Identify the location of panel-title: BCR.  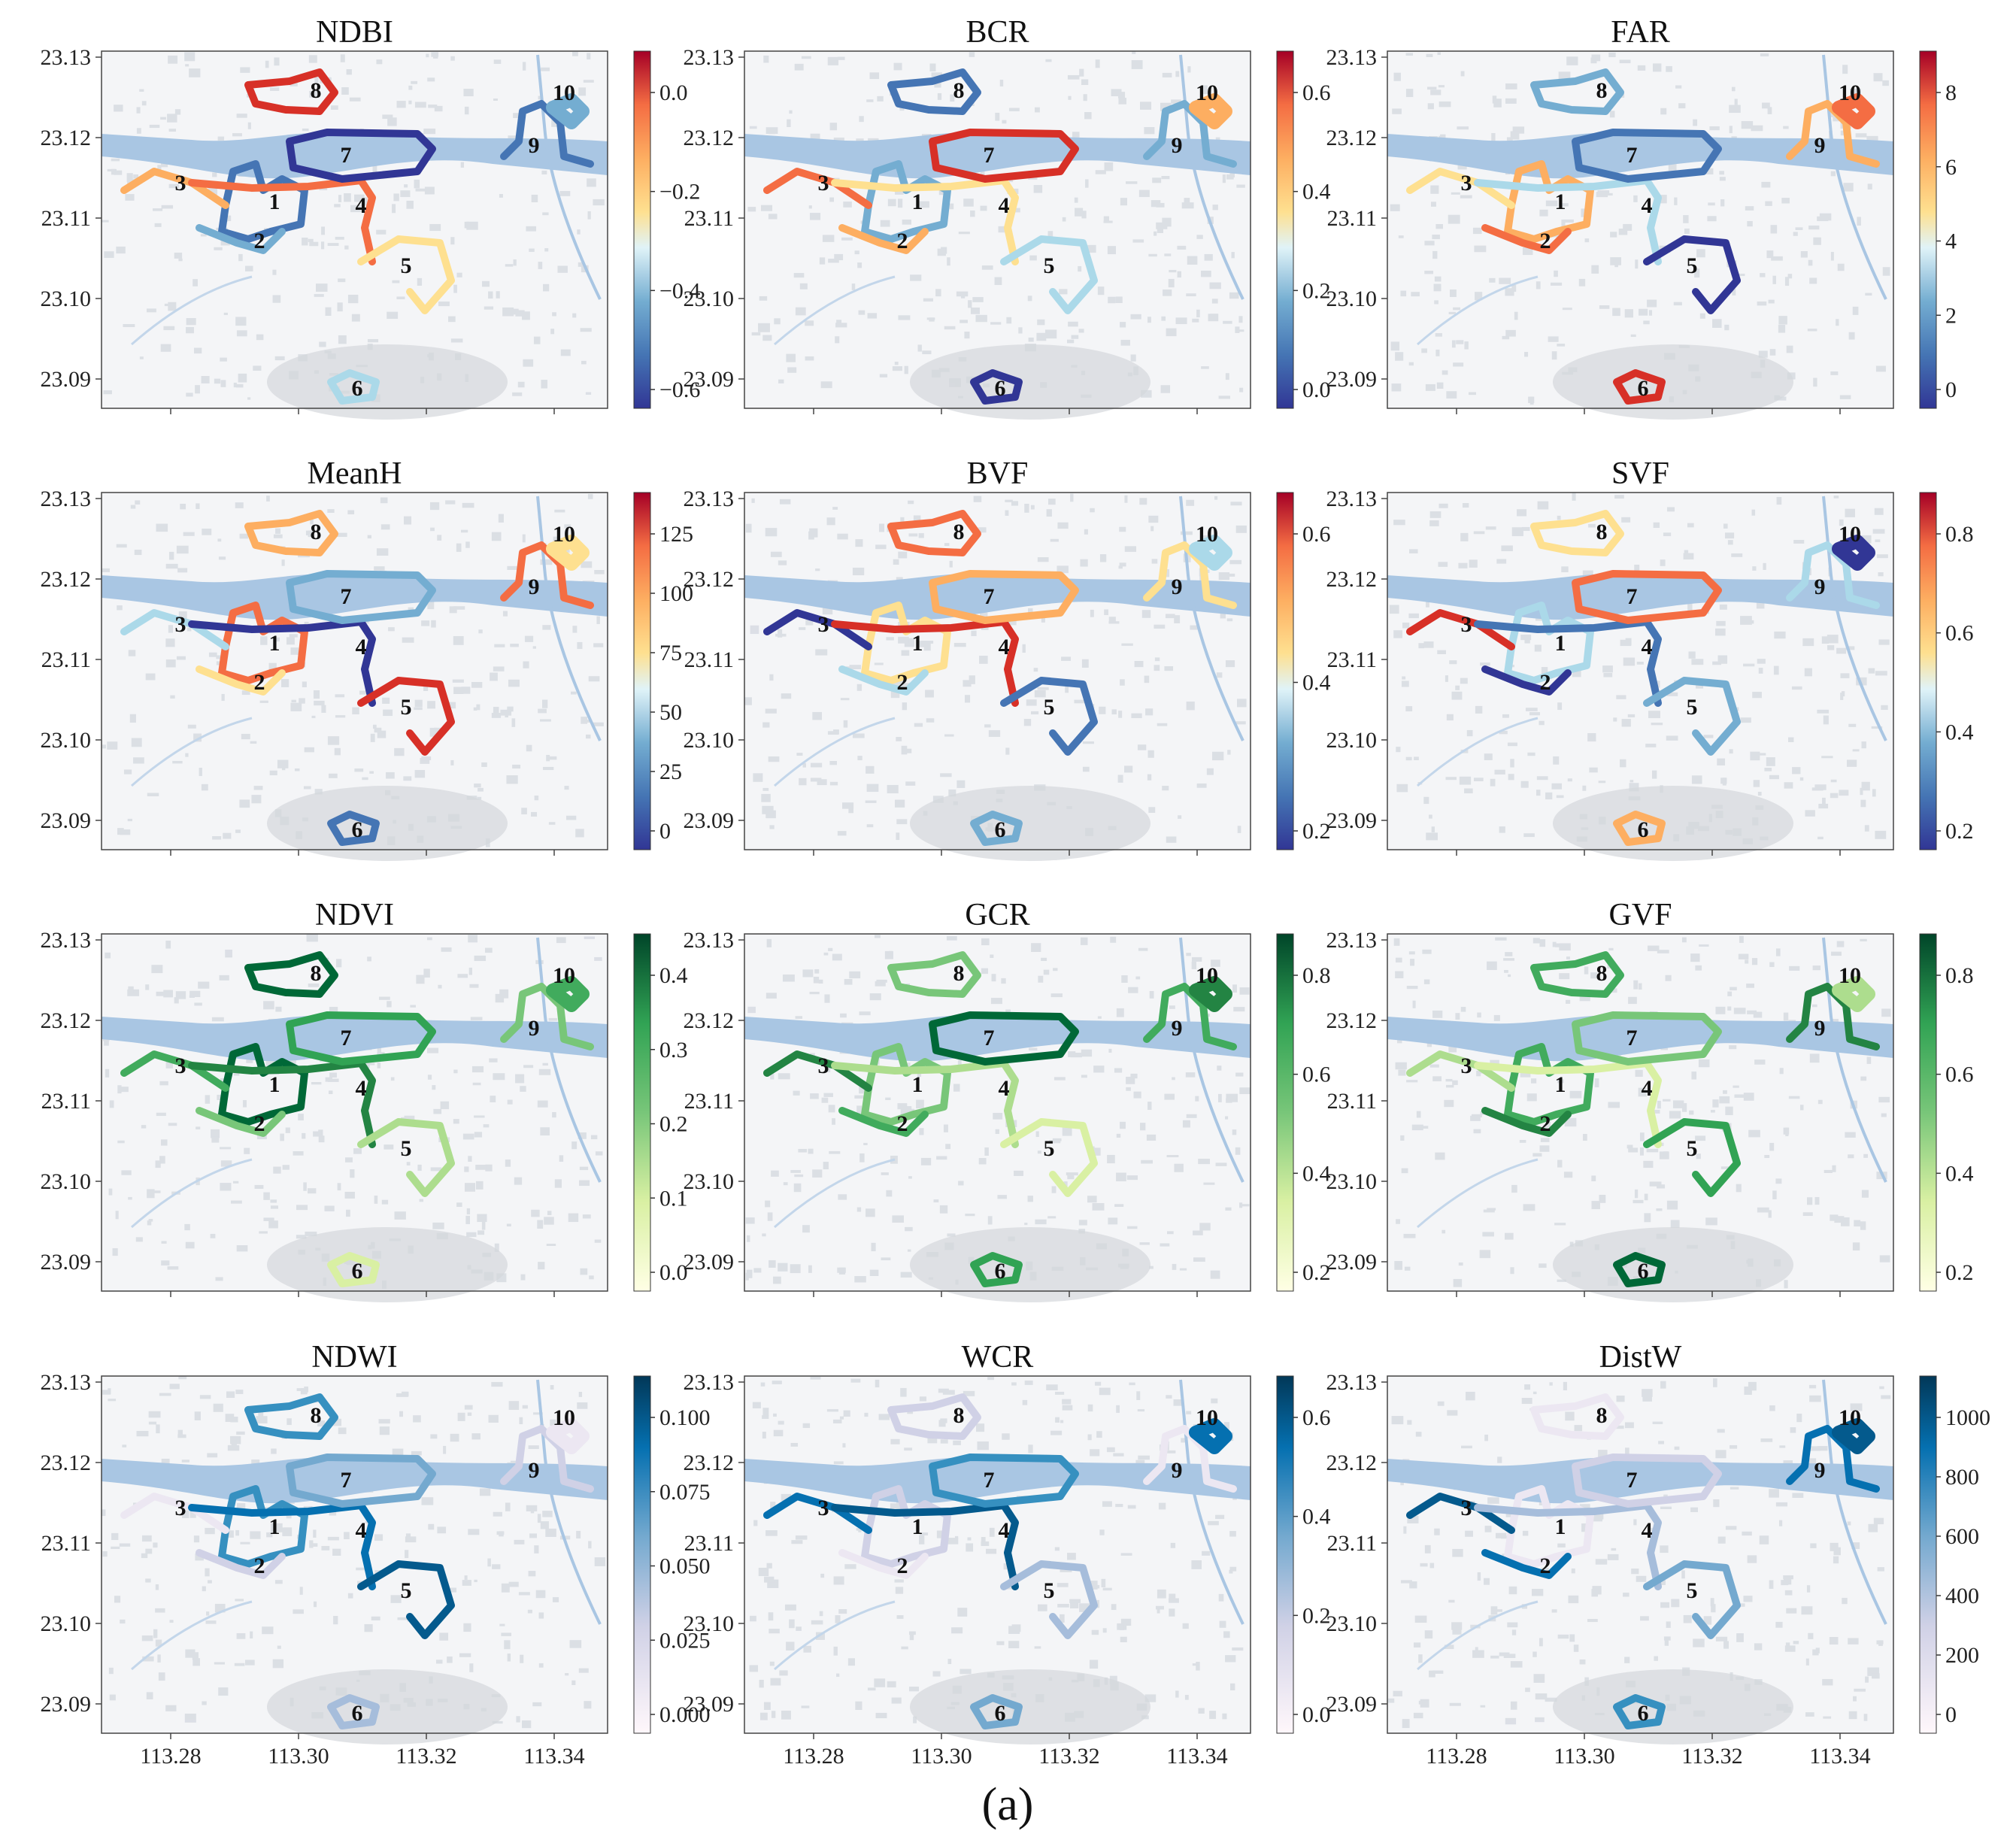
(998, 32).